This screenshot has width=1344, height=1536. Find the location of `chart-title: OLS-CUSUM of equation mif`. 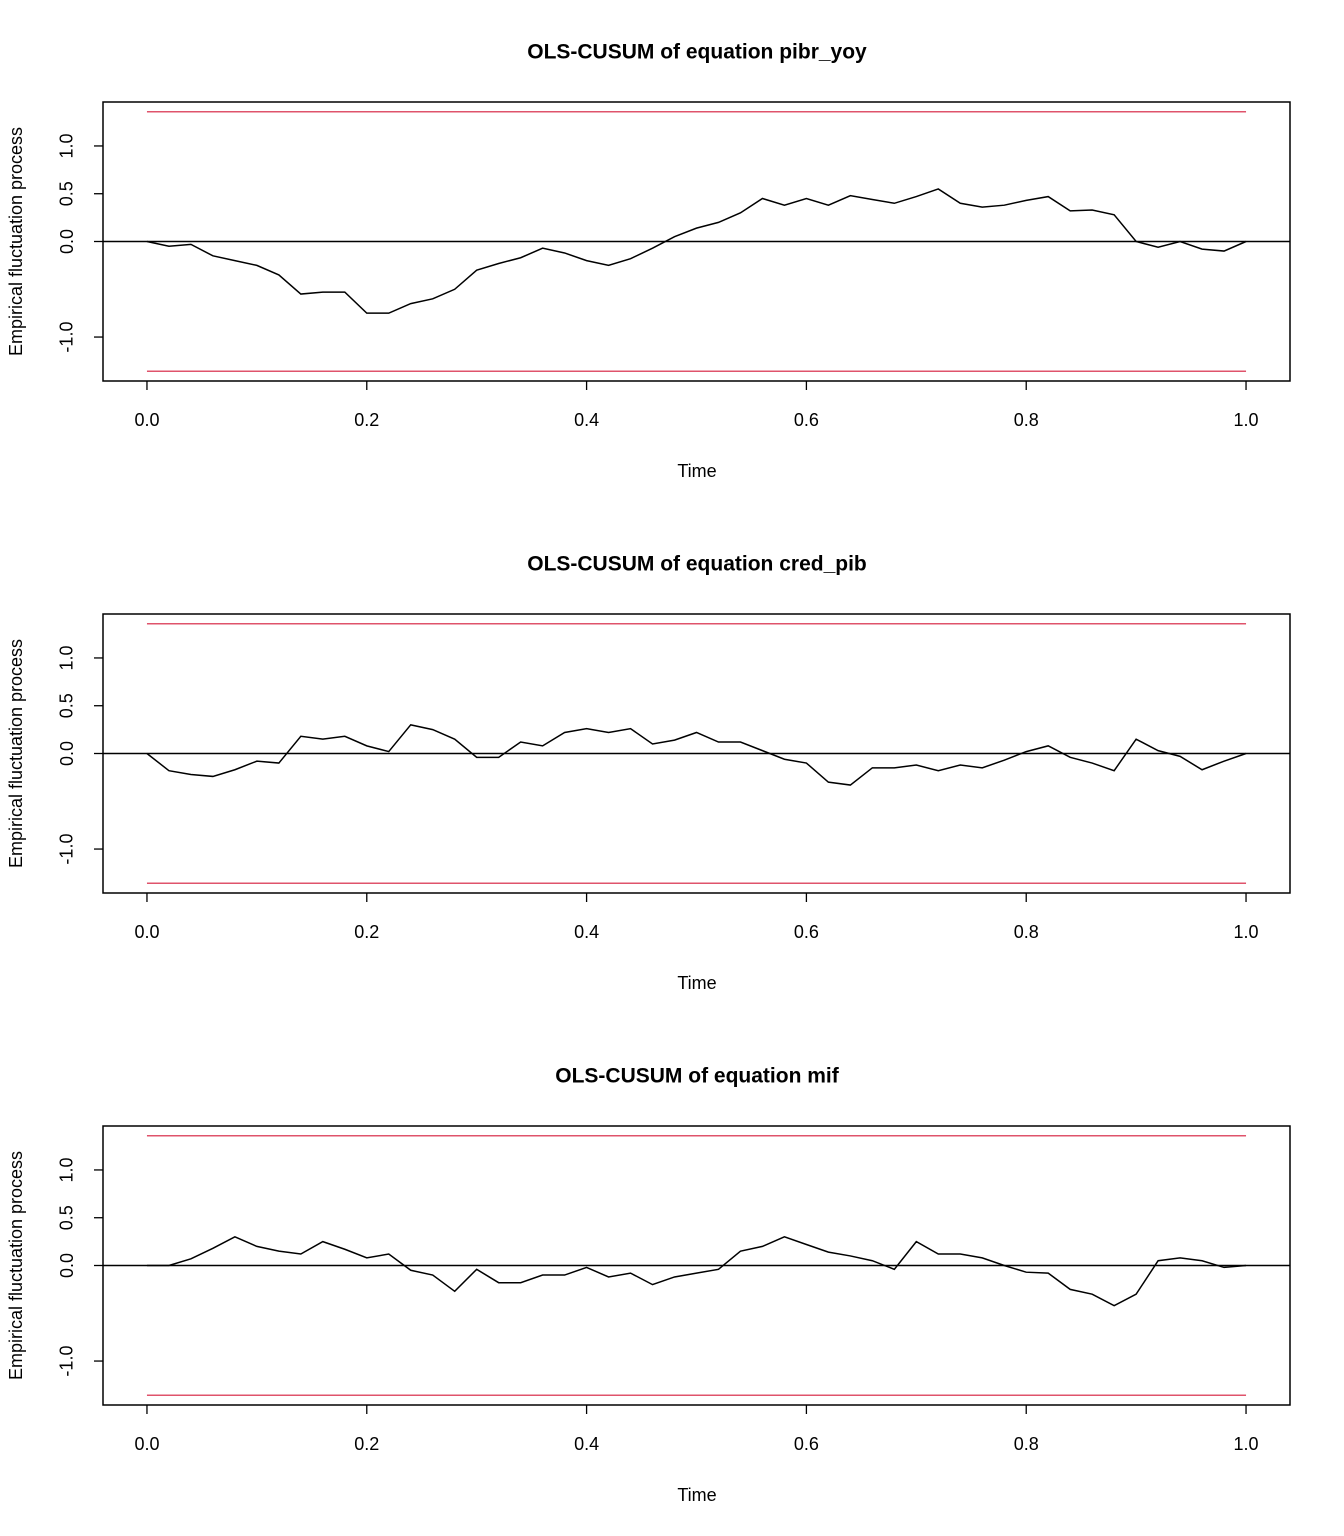

chart-title: OLS-CUSUM of equation mif is located at coordinates (697, 1076).